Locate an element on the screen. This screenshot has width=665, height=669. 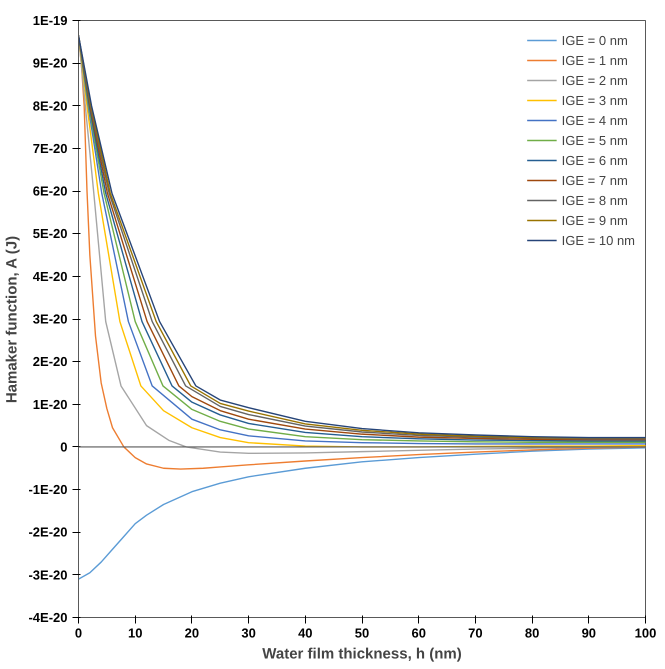
y-tick-label: 7E-20 is located at coordinates (50, 148).